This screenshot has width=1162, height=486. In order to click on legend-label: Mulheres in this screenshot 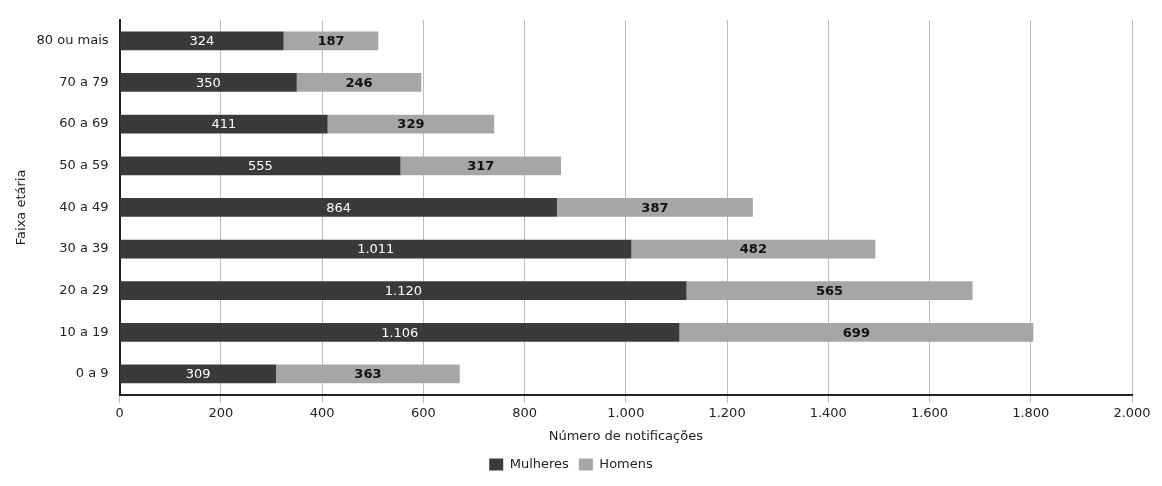, I will do `click(539, 463)`.